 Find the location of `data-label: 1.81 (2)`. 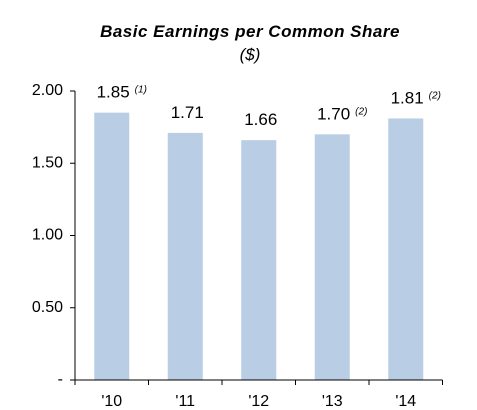

data-label: 1.81 (2) is located at coordinates (416, 98).